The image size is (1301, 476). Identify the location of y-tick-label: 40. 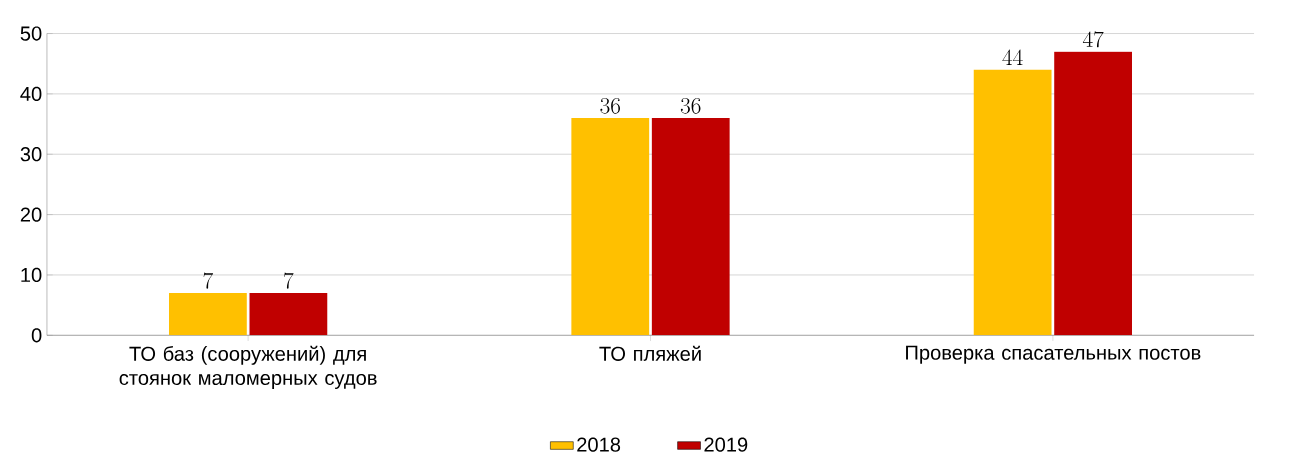
(31, 93).